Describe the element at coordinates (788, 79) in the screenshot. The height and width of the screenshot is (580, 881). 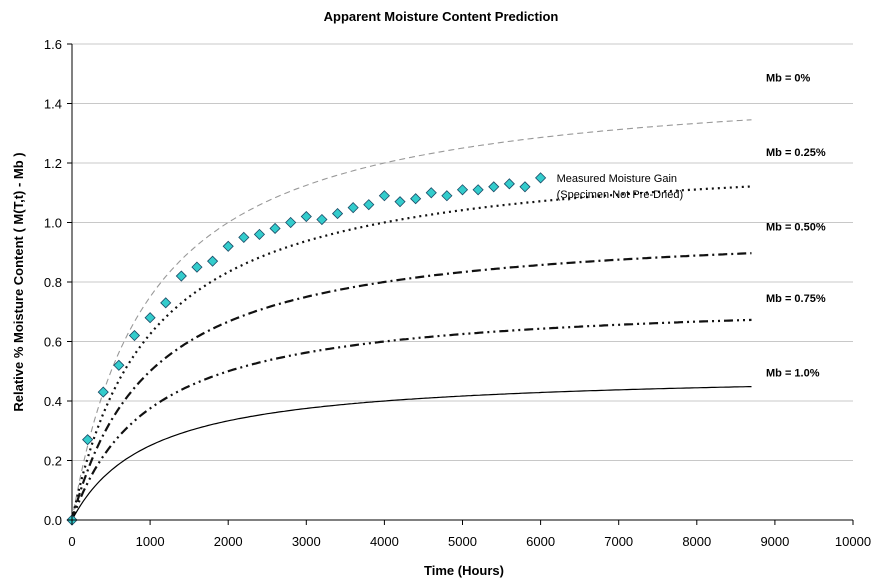
I see `series-label: Mb = 0%` at that location.